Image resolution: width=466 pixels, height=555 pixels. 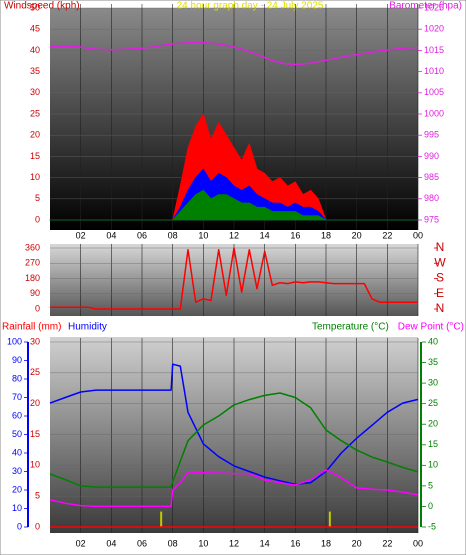 I want to click on y2-tick-label: 1010, so click(x=434, y=71).